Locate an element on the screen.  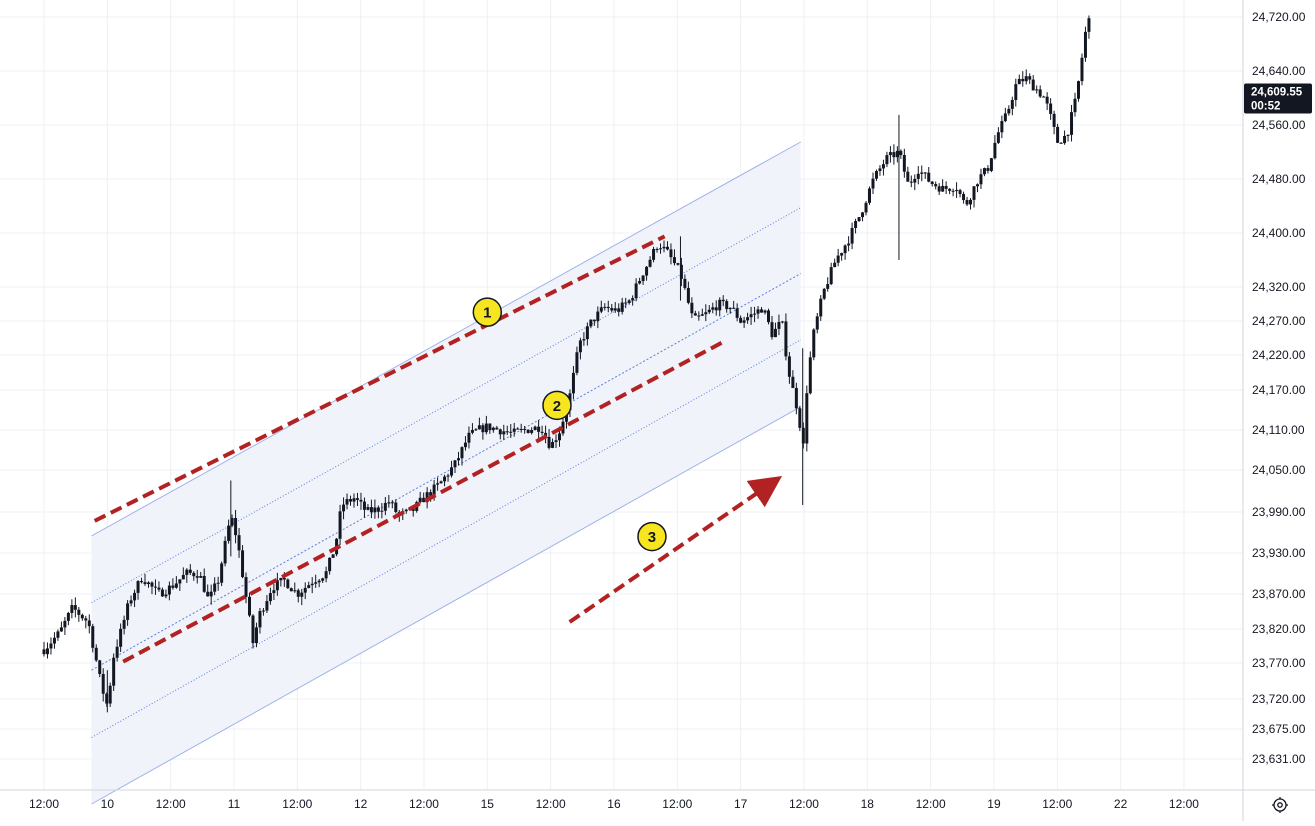
time-tick-label: 16 is located at coordinates (614, 804).